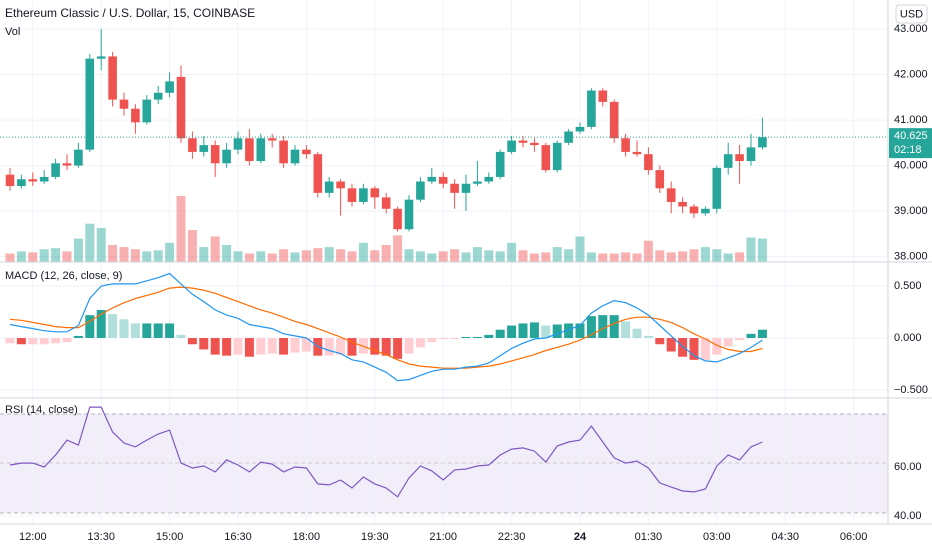 The width and height of the screenshot is (932, 550). Describe the element at coordinates (911, 256) in the screenshot. I see `y-tick-label: 38.000` at that location.